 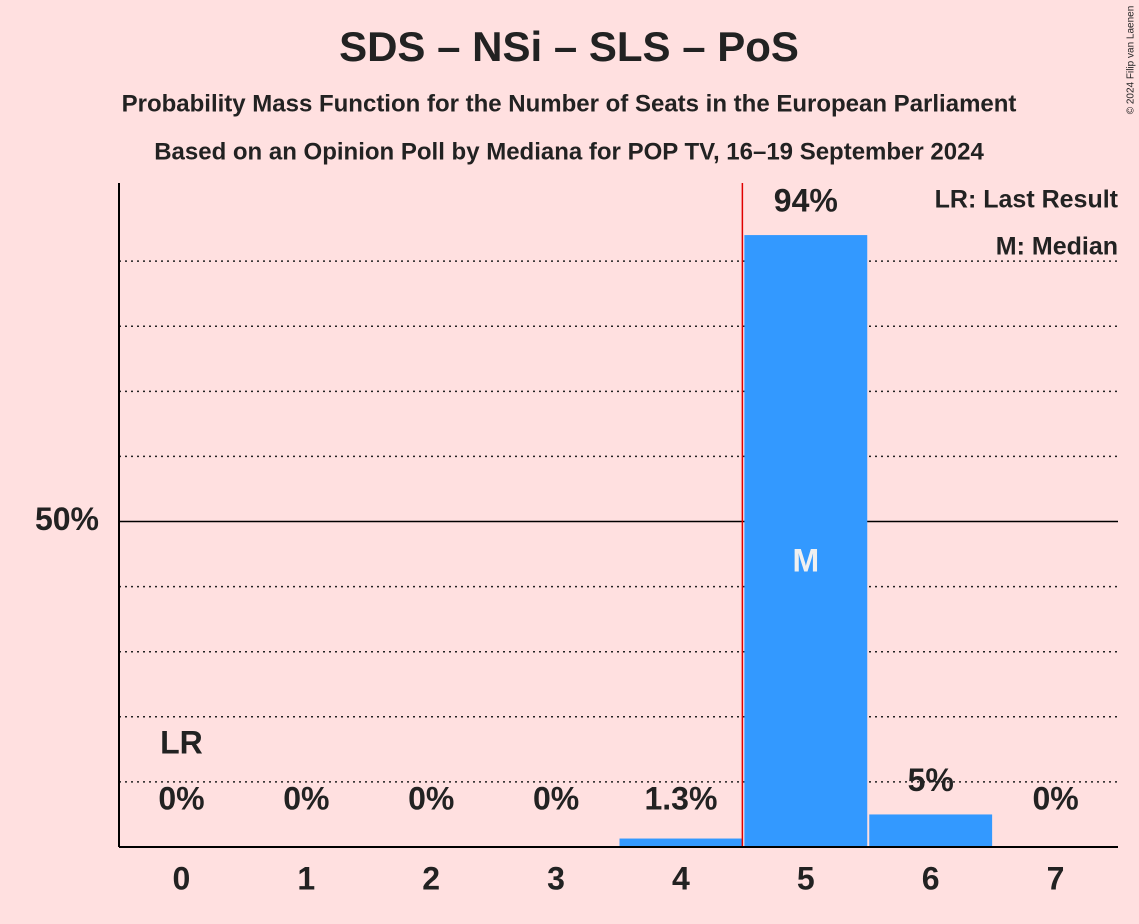 What do you see at coordinates (1057, 247) in the screenshot?
I see `legend-entry: M: Median` at bounding box center [1057, 247].